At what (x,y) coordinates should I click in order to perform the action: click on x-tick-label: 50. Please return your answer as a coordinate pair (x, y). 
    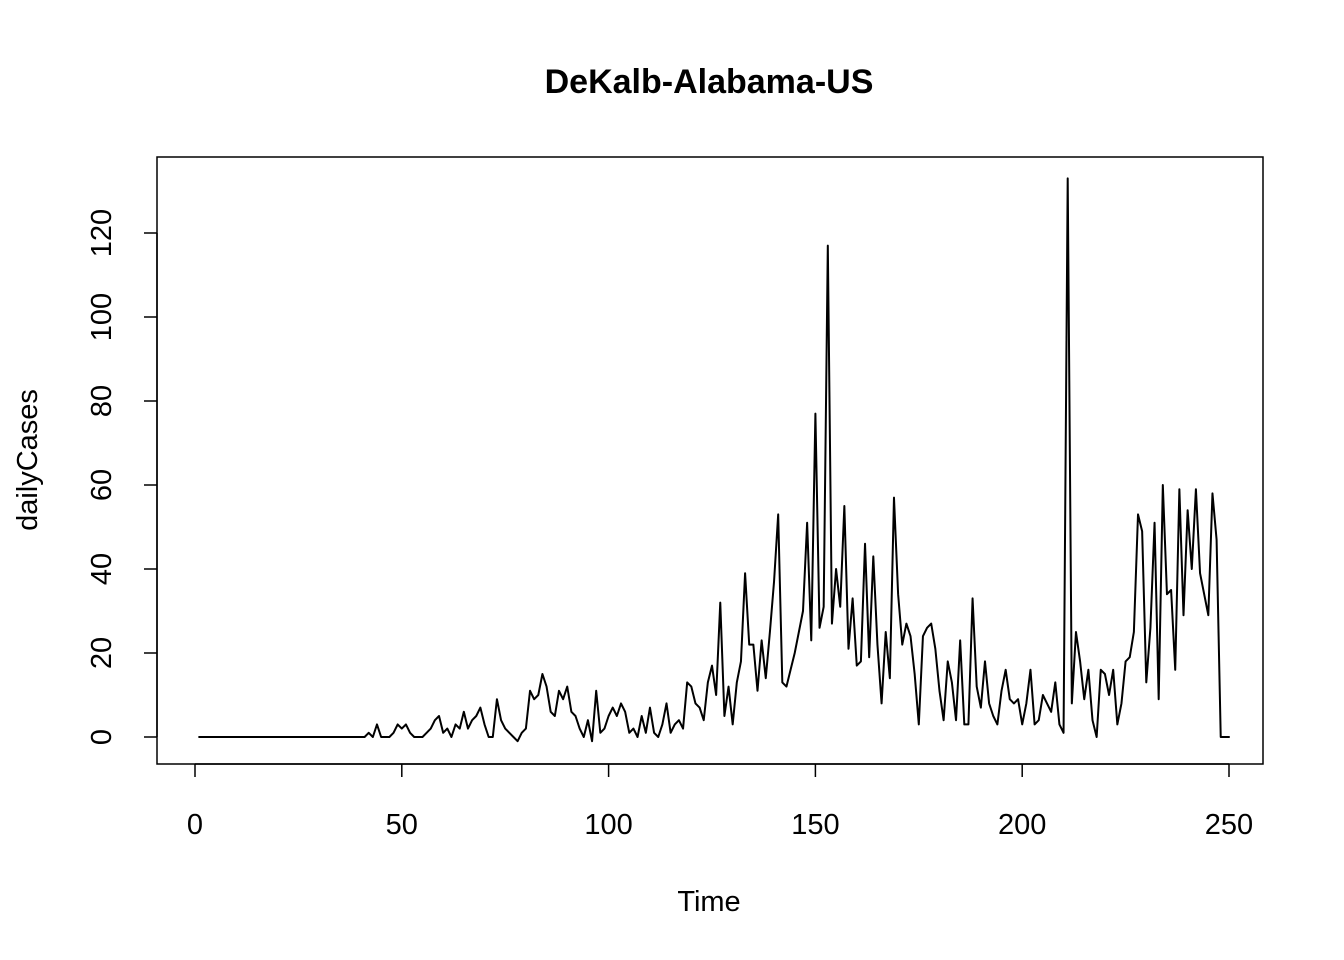
    Looking at the image, I should click on (402, 825).